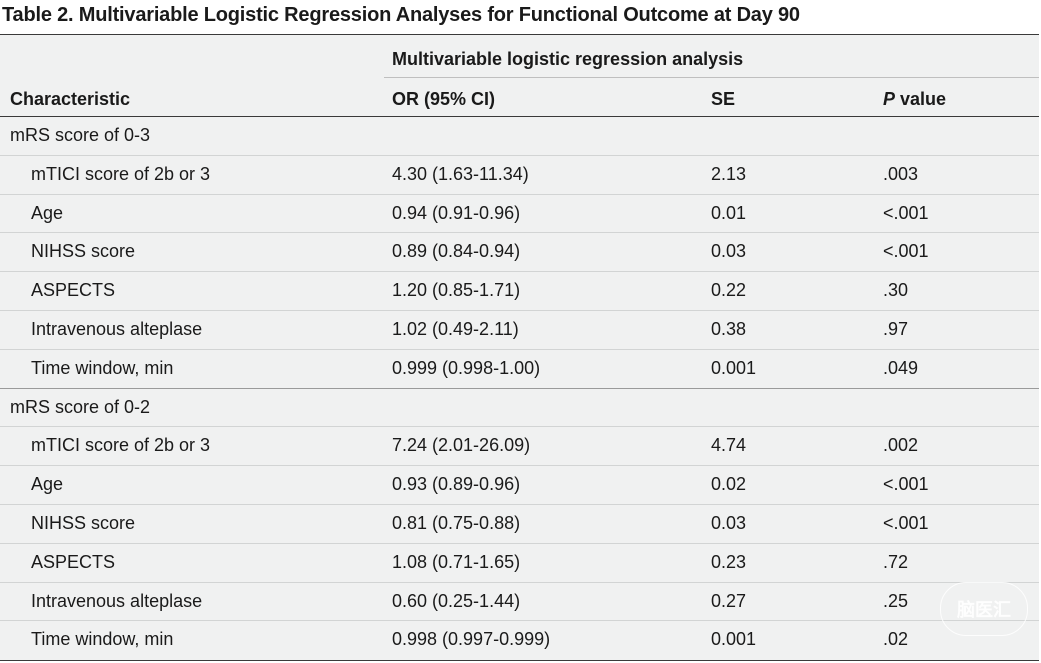  What do you see at coordinates (80, 406) in the screenshot?
I see `group-label: mRS score of 0-2` at bounding box center [80, 406].